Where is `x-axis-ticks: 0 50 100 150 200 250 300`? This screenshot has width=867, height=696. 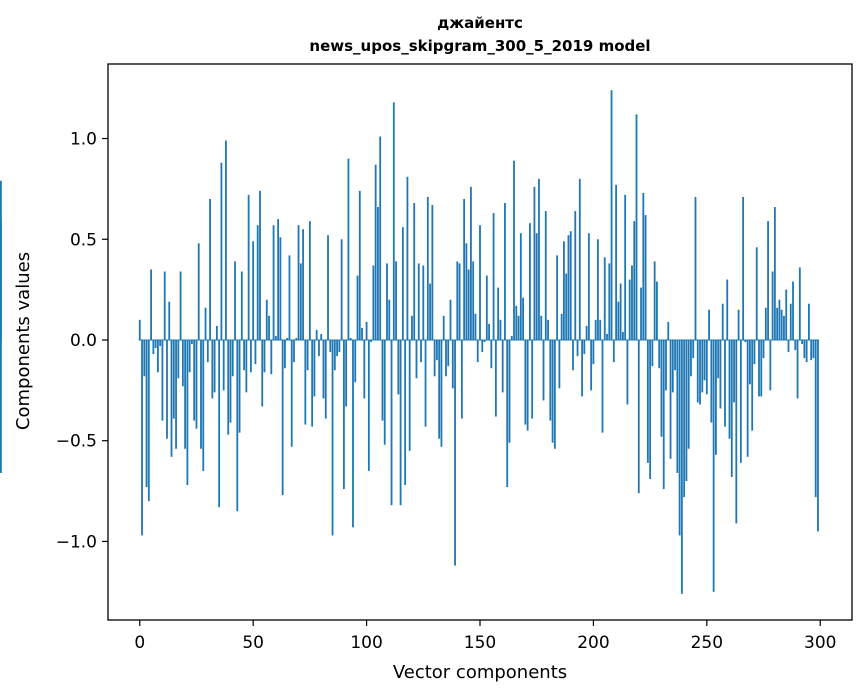
x-axis-ticks: 0 50 100 150 200 250 300 is located at coordinates (485, 636).